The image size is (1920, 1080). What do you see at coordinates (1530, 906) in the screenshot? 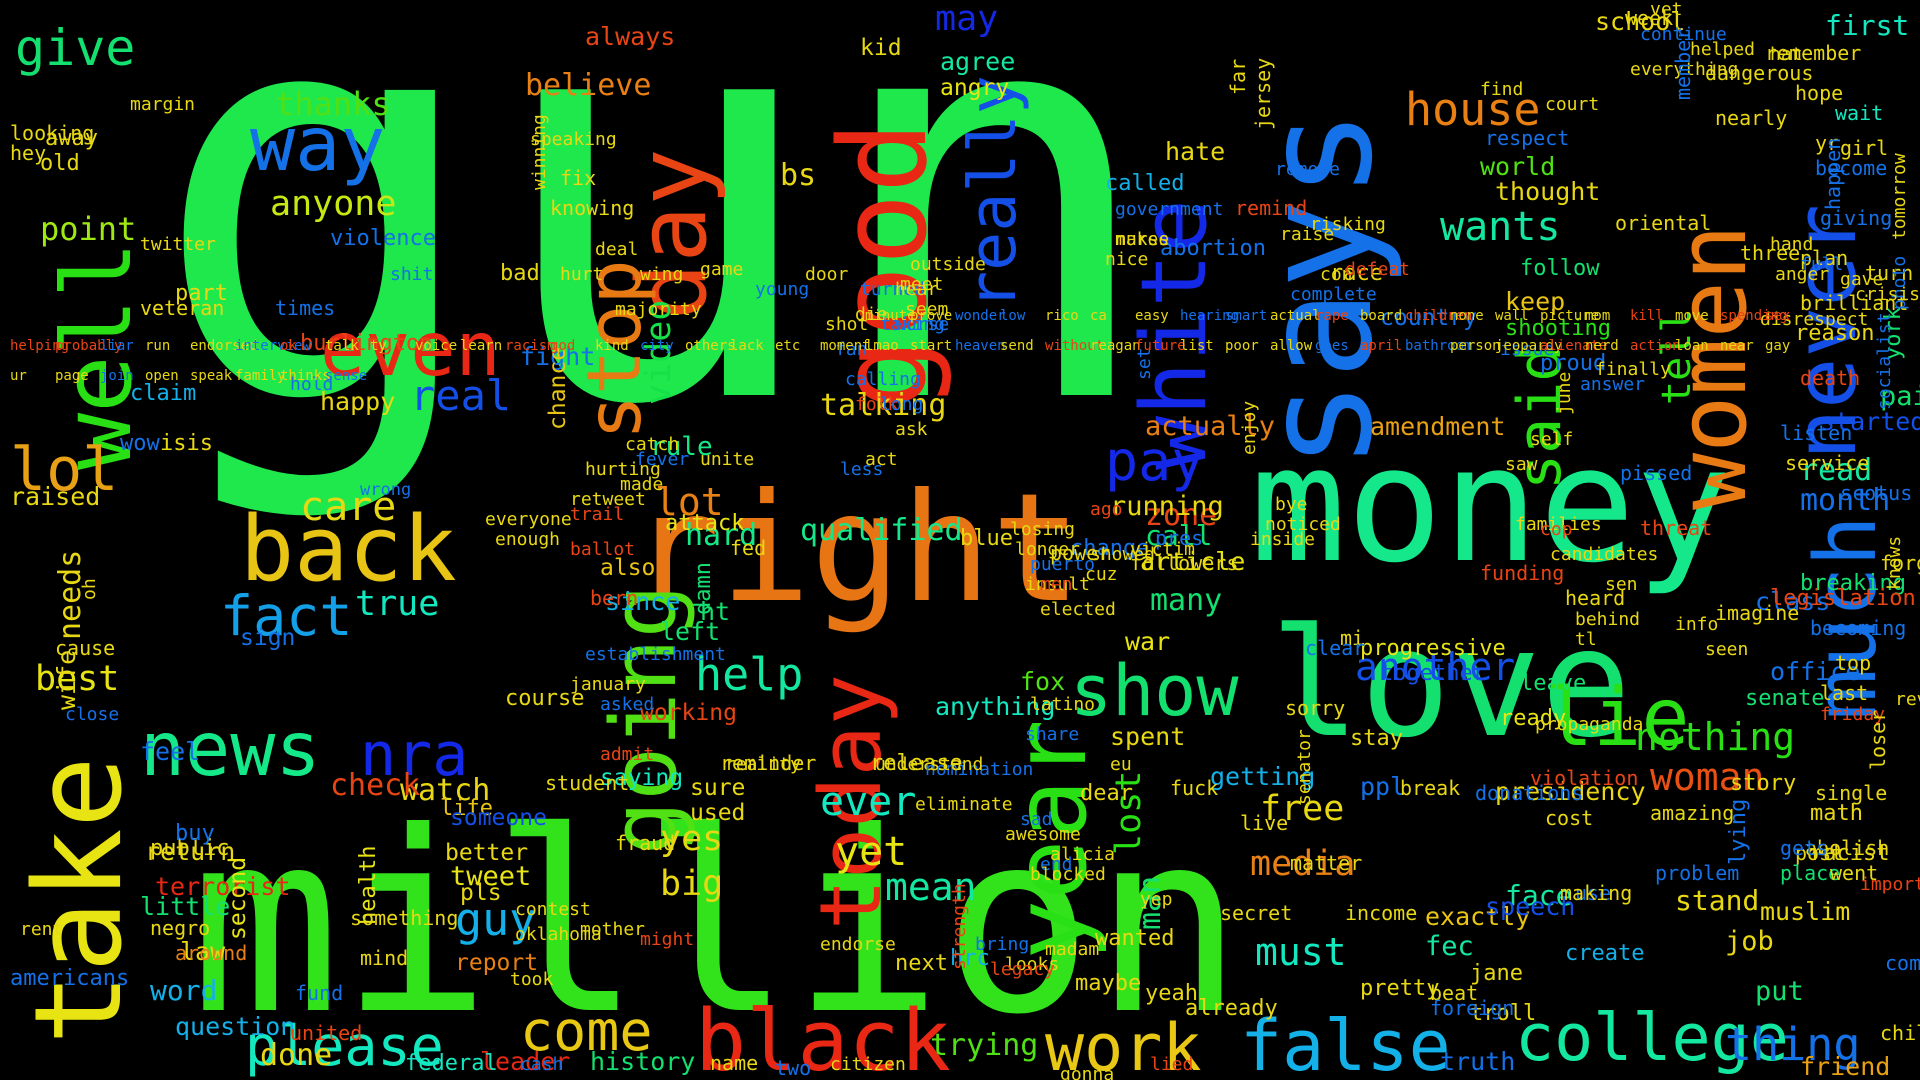
I see `word-speech: speech` at bounding box center [1530, 906].